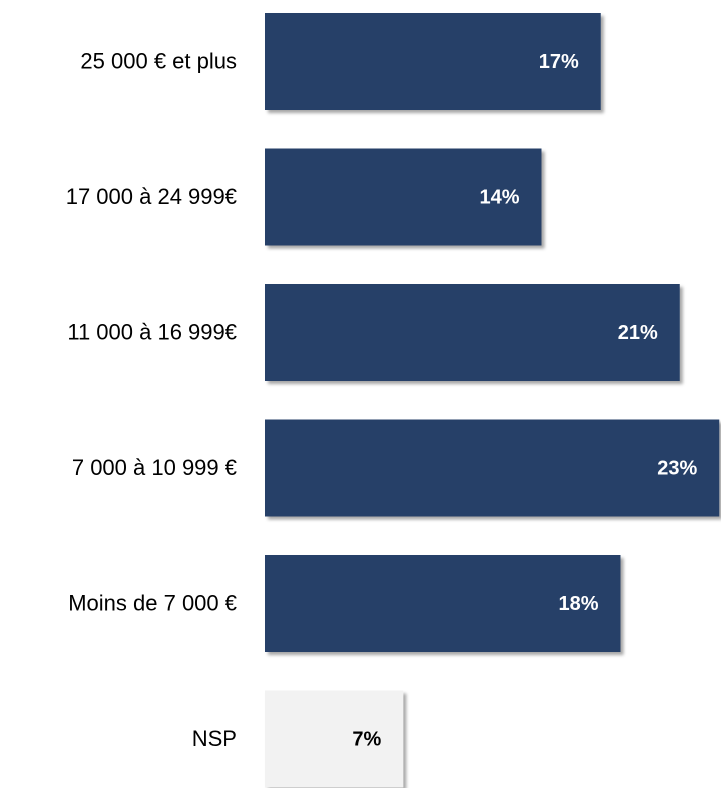 This screenshot has width=721, height=788. What do you see at coordinates (214, 738) in the screenshot?
I see `category-label: NSP` at bounding box center [214, 738].